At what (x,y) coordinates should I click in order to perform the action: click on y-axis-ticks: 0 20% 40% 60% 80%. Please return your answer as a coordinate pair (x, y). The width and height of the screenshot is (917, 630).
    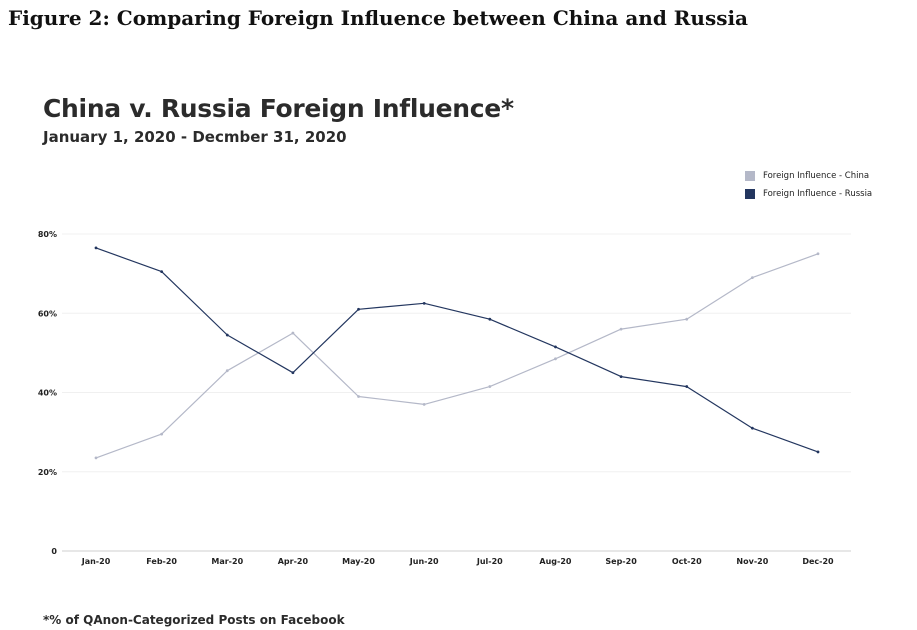
    Looking at the image, I should click on (48, 393).